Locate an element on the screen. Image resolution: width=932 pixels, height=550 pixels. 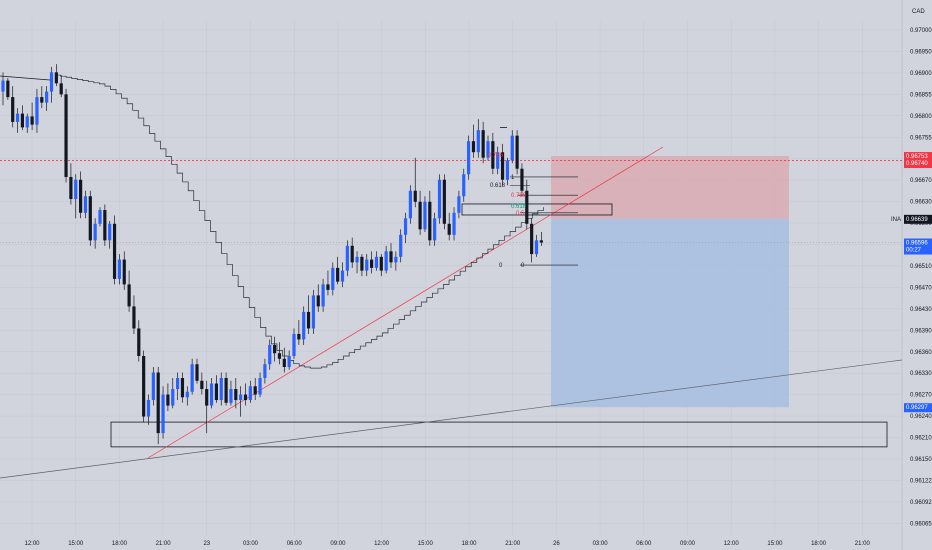
y-tick-label: 0.96855 is located at coordinates (921, 95).